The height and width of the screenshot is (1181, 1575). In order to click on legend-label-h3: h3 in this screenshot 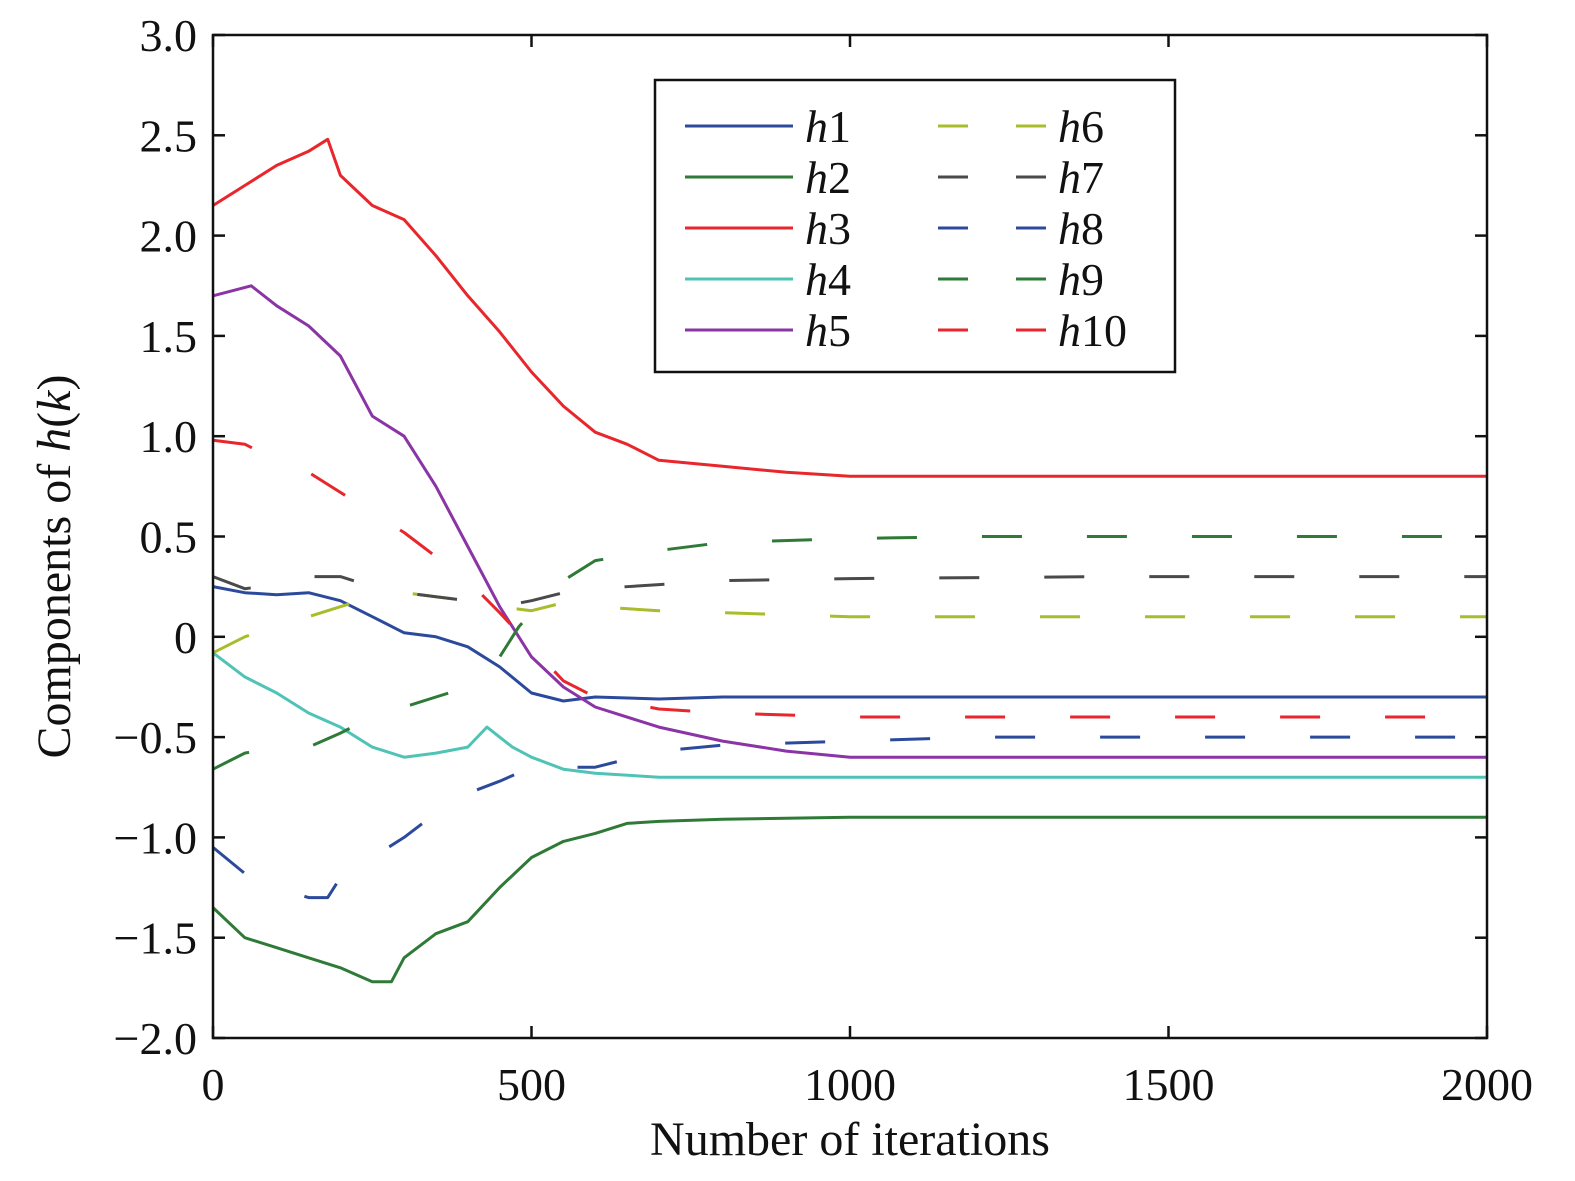, I will do `click(828, 228)`.